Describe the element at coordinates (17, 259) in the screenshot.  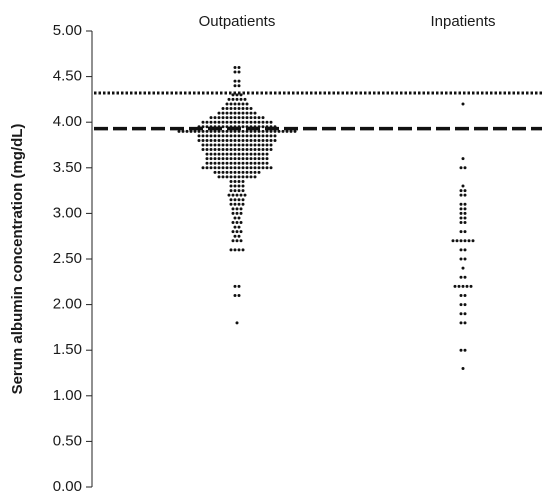
I see `y-axis-label: Serum albumin concentration (mg/dL)` at that location.